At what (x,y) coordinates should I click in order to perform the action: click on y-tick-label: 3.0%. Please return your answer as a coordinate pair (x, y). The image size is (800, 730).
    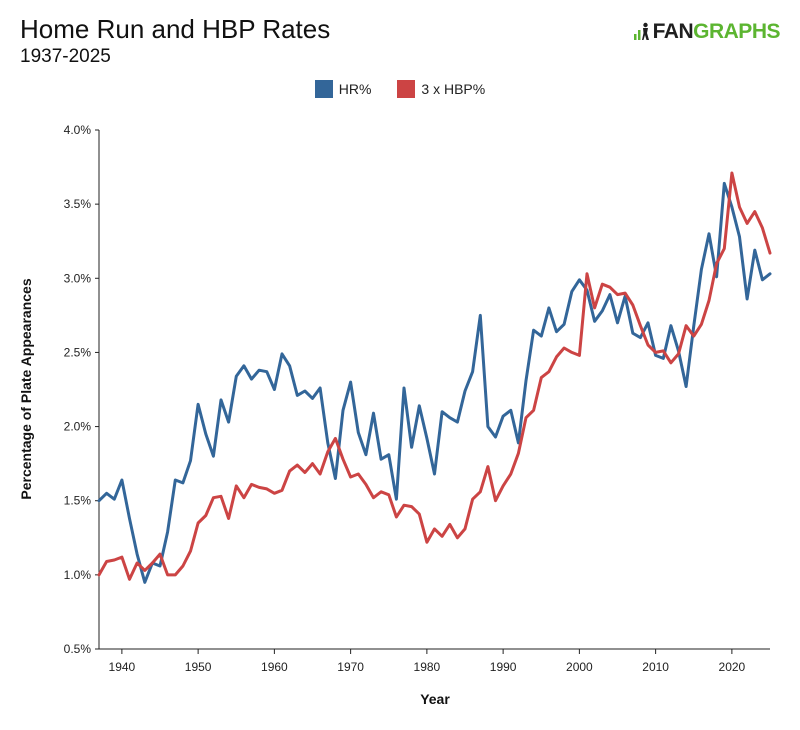
    Looking at the image, I should click on (78, 278).